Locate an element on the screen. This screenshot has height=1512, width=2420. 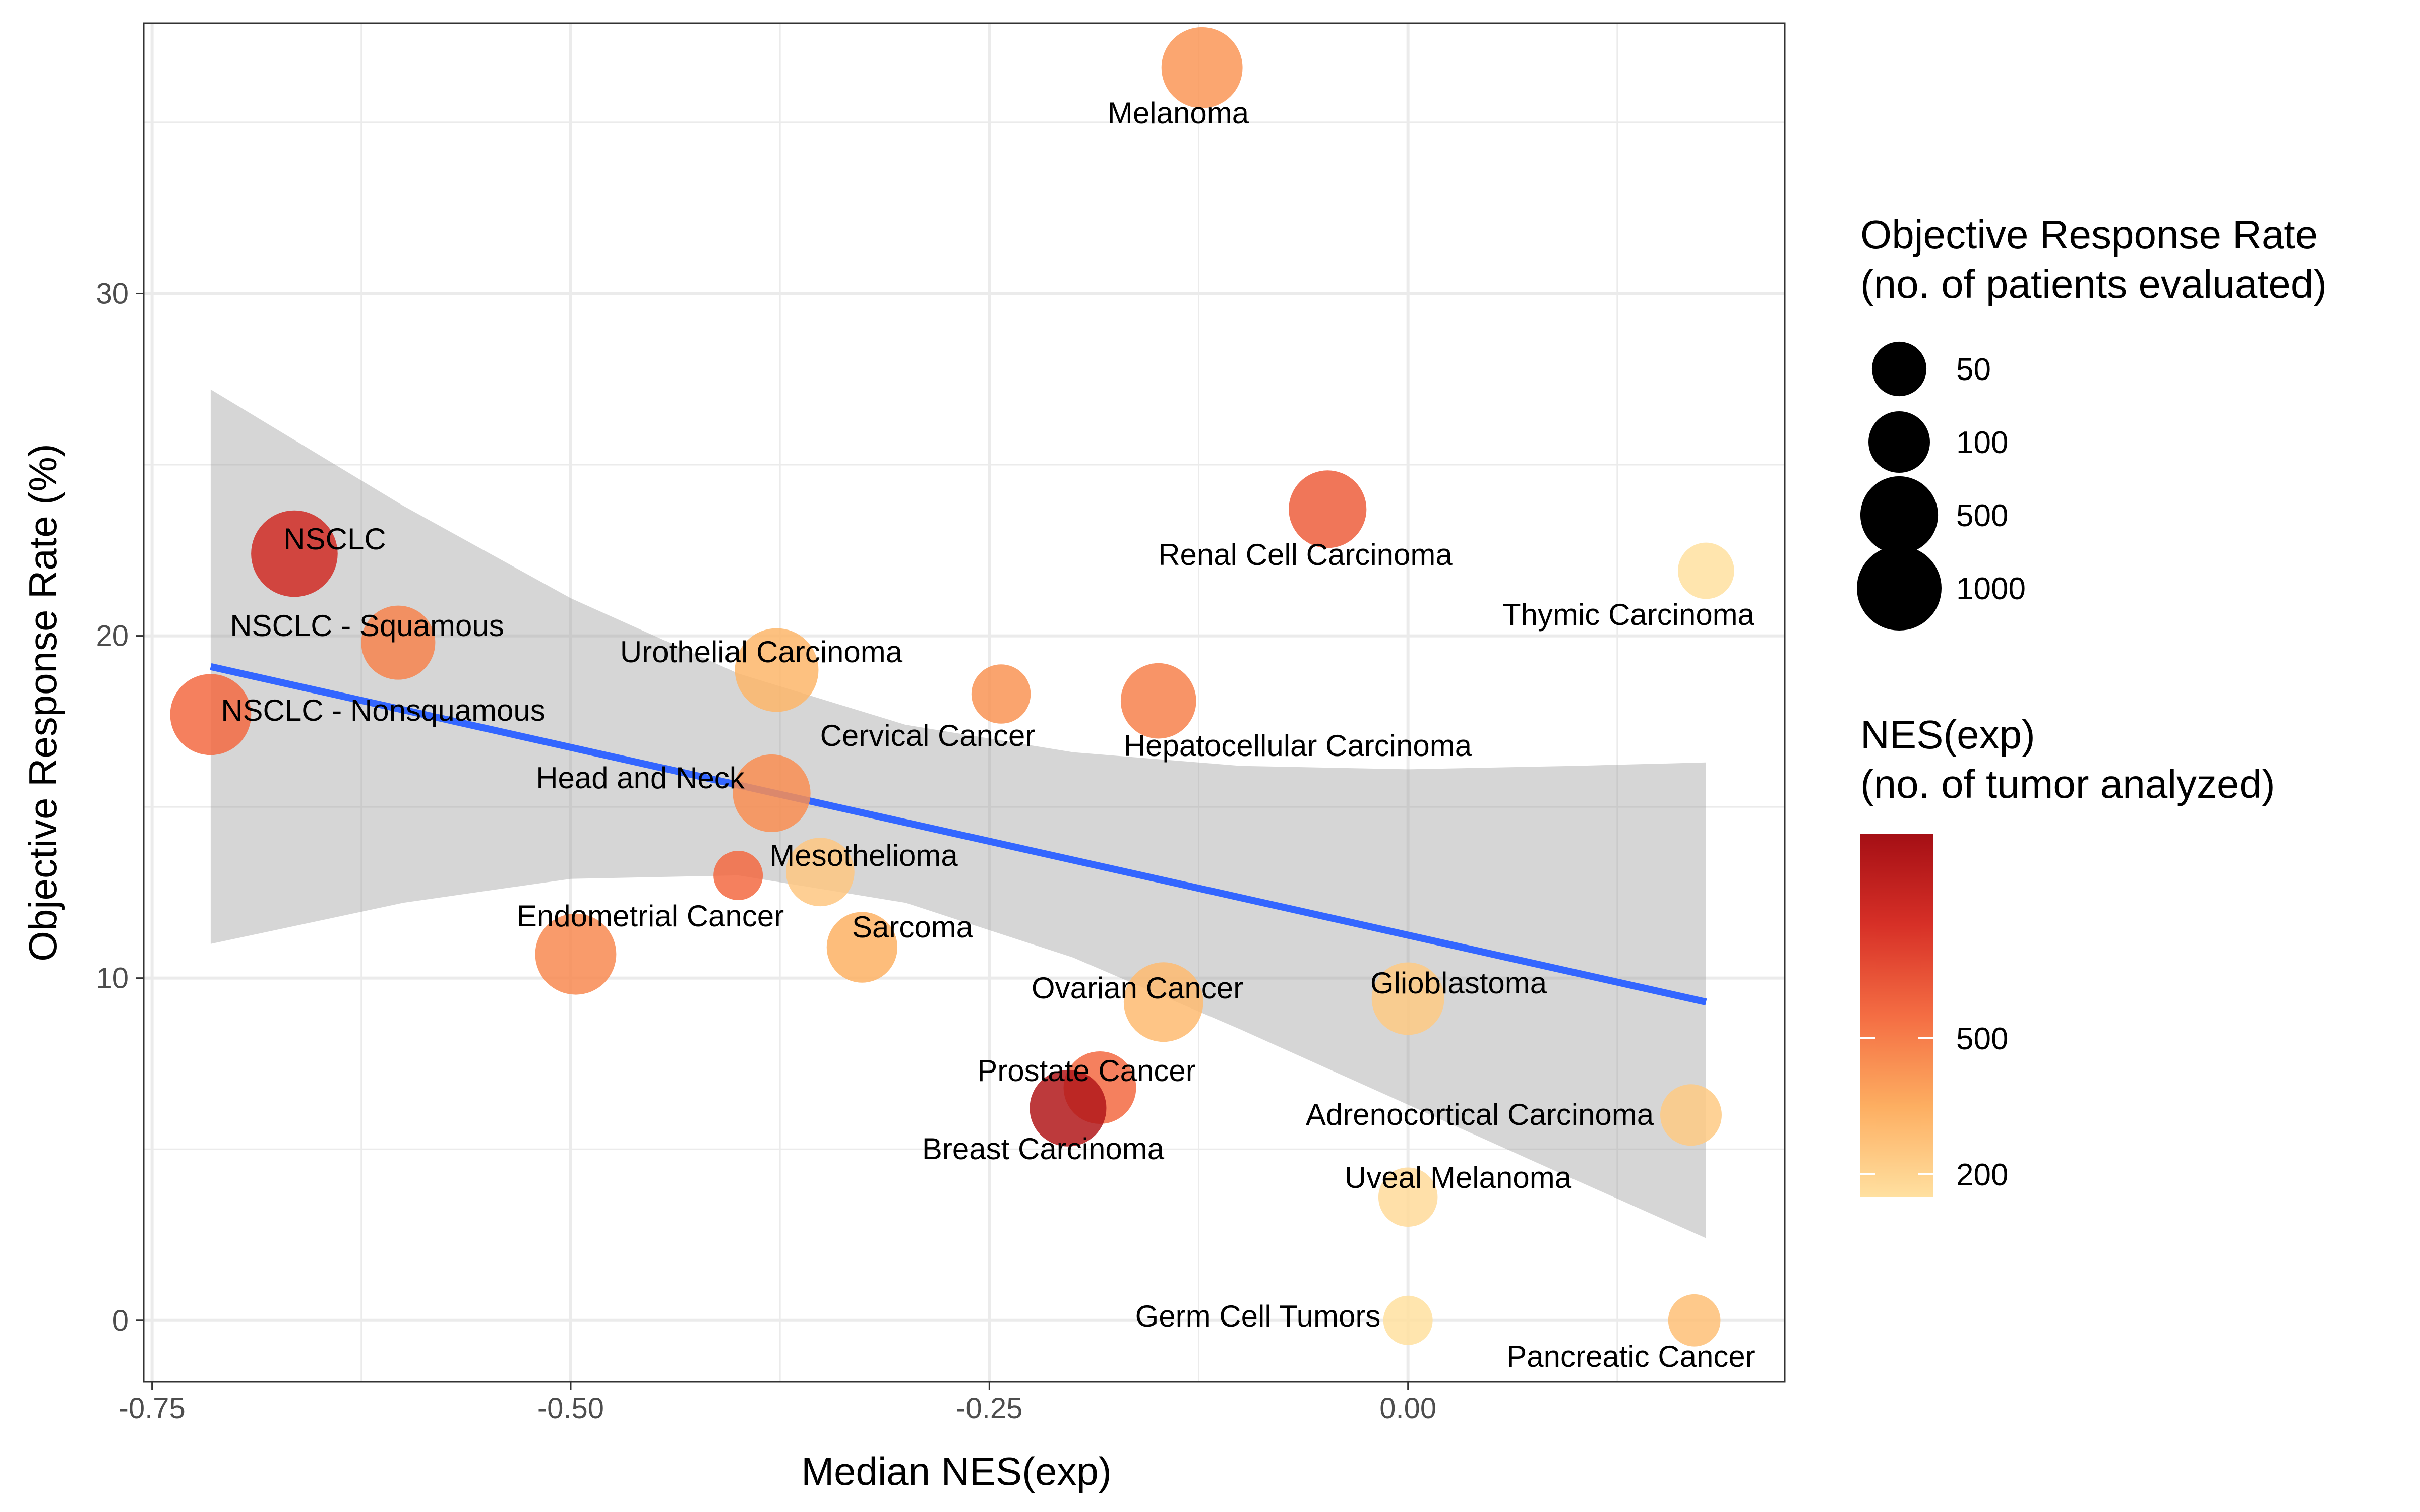
point-label: Adrenocortical Carcinoma is located at coordinates (1480, 1114).